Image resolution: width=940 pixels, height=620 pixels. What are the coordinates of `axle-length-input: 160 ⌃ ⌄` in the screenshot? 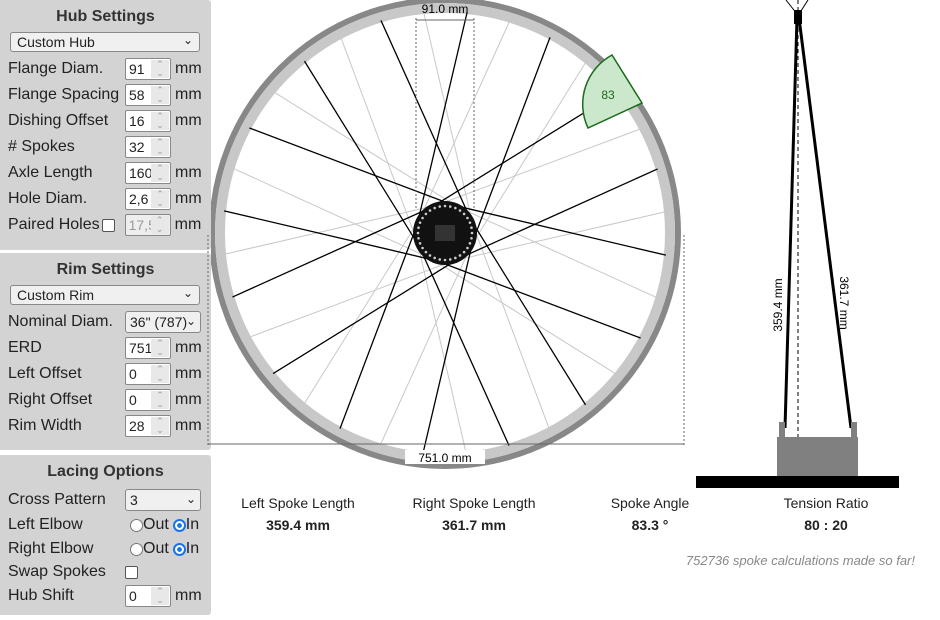 It's located at (148, 173).